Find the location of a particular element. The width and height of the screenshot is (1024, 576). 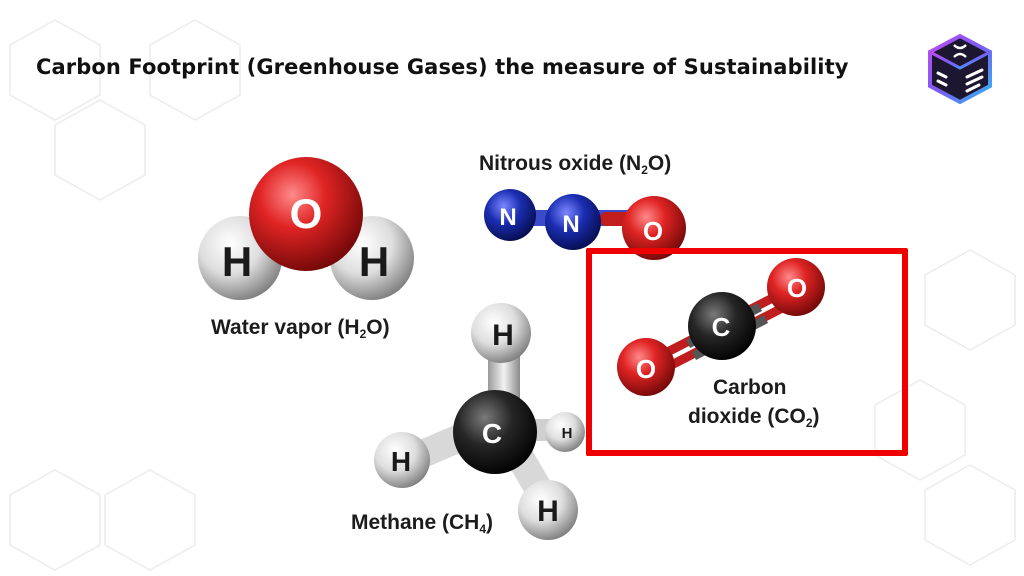

methane-label-subscript: 4 is located at coordinates (483, 529).